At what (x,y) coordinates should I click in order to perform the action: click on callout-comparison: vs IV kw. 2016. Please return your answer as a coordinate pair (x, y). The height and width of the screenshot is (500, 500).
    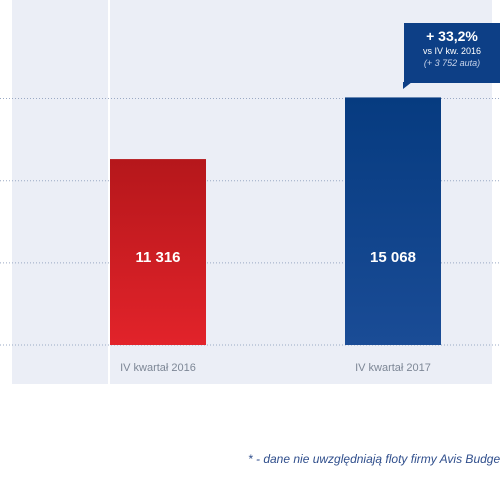
    Looking at the image, I should click on (452, 51).